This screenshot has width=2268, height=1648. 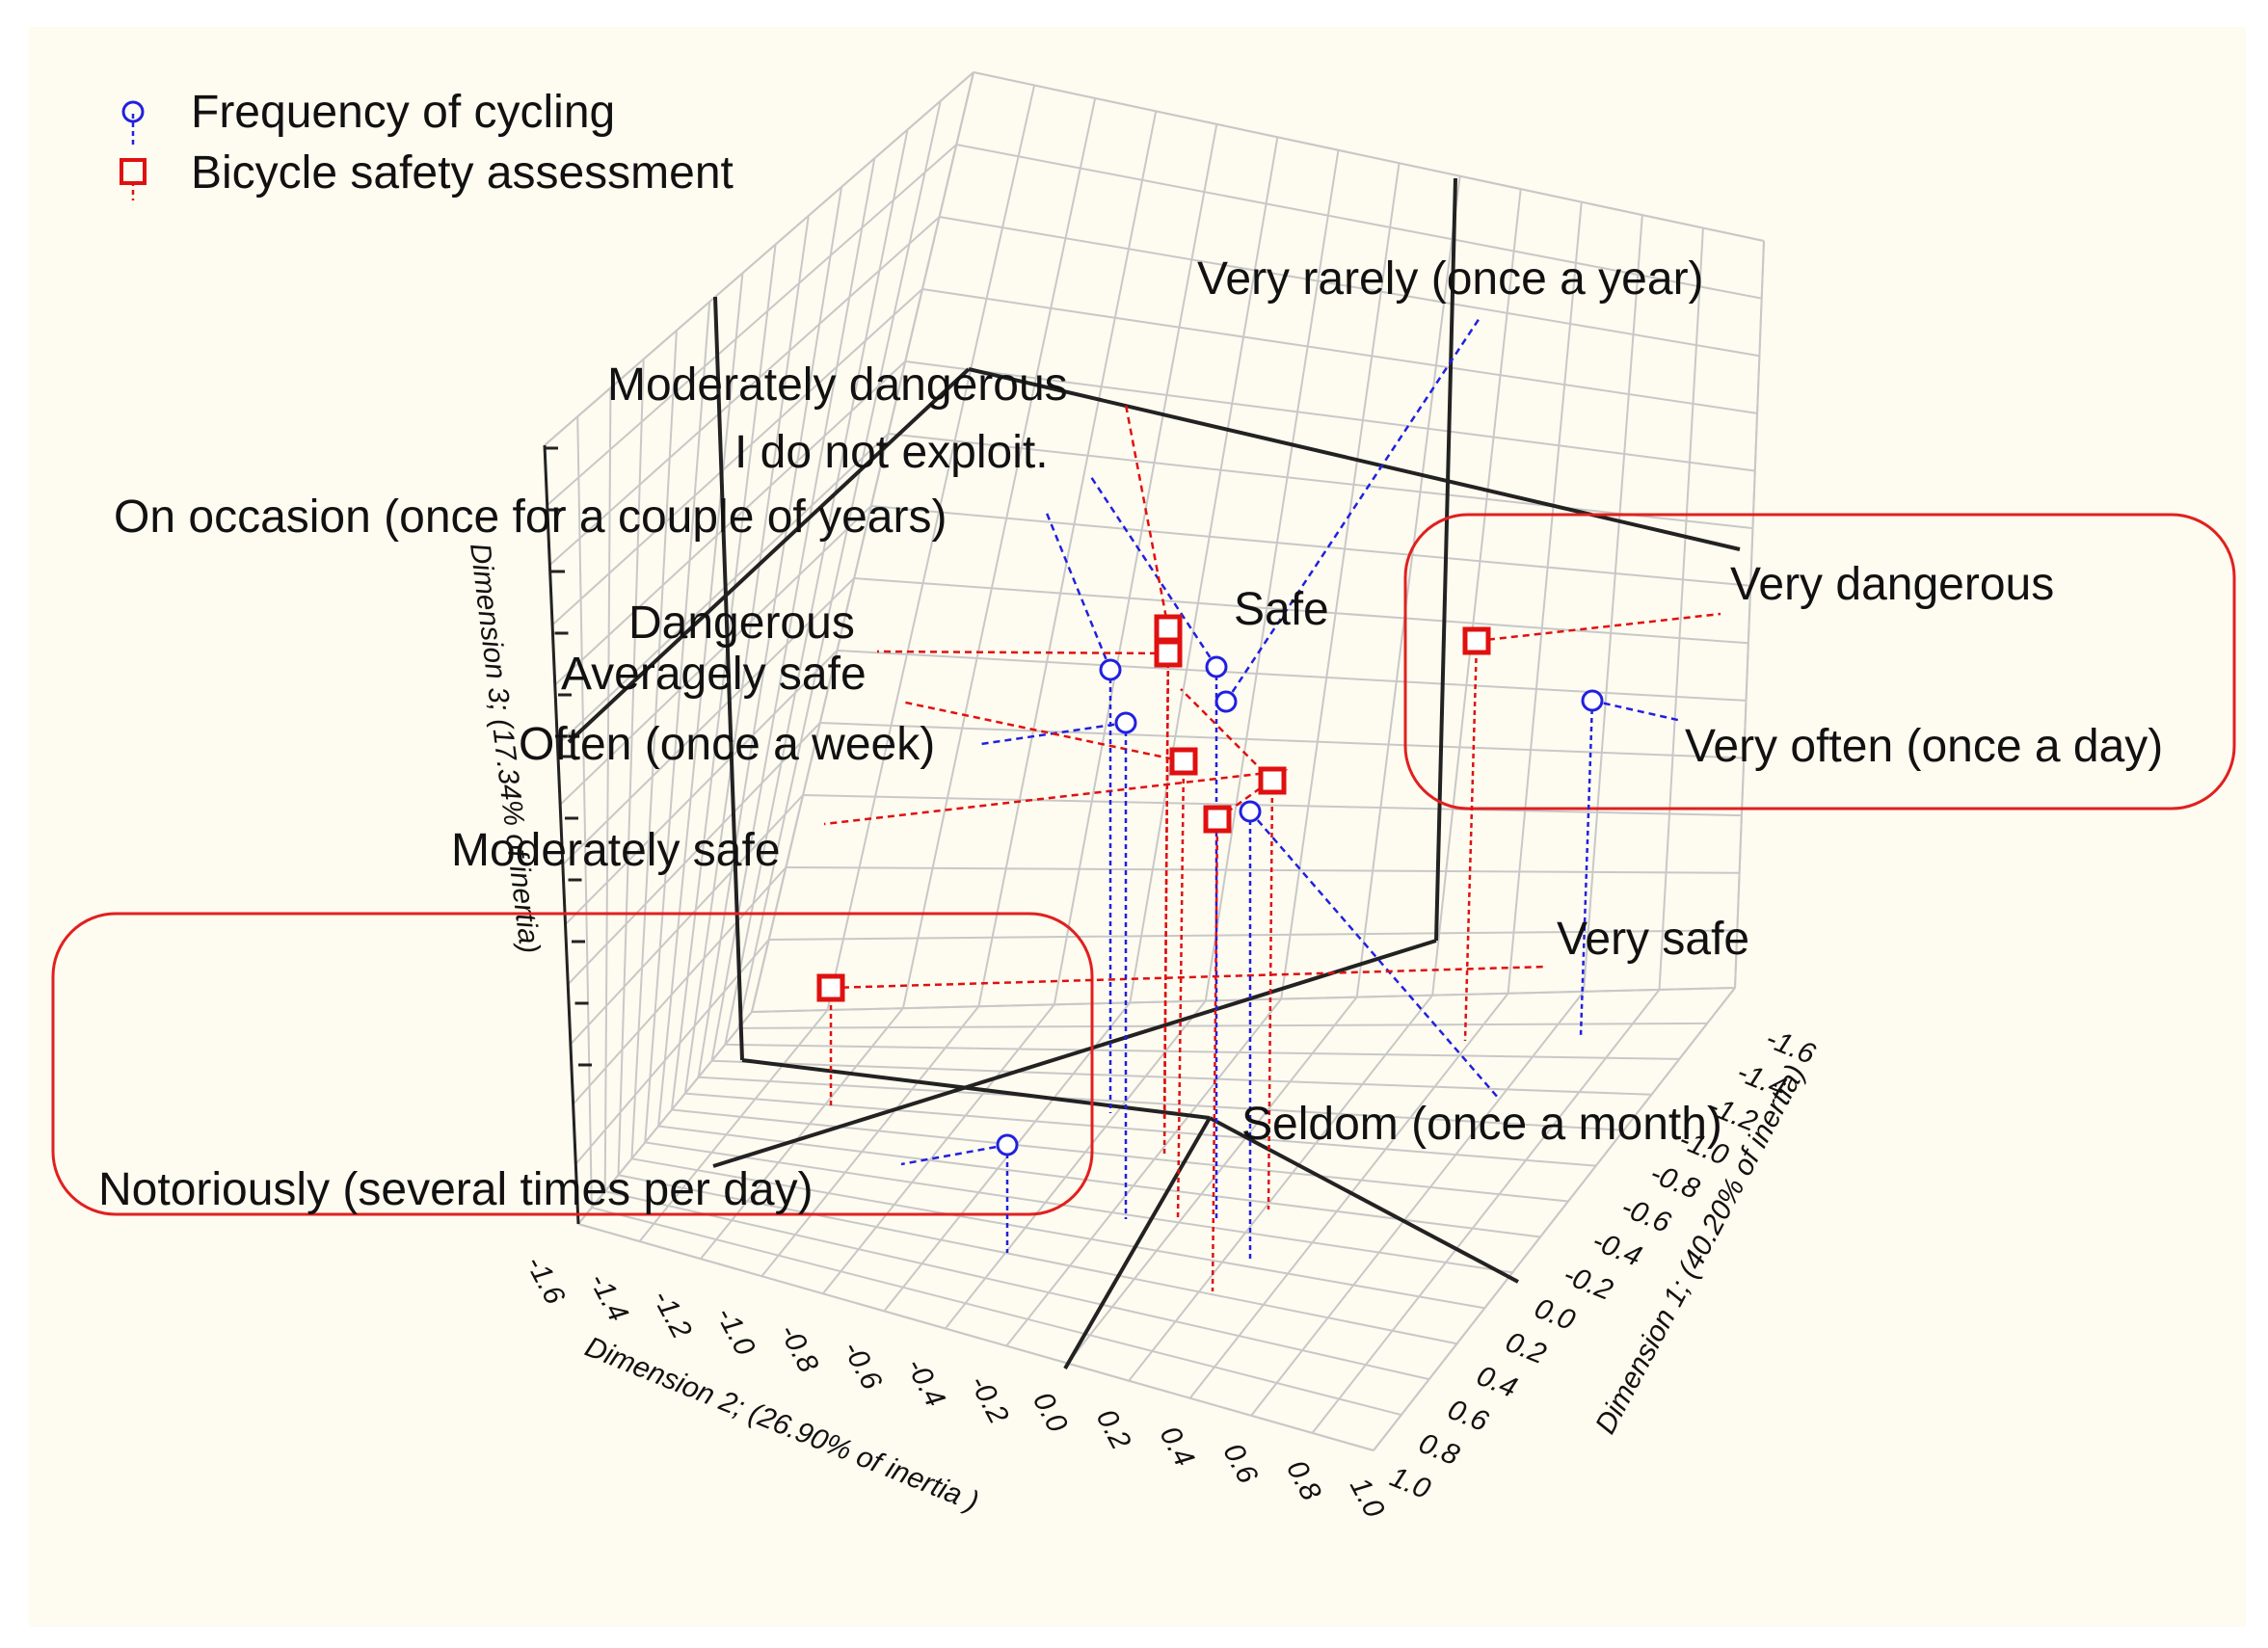 What do you see at coordinates (1281, 610) in the screenshot?
I see `point-label: Safe` at bounding box center [1281, 610].